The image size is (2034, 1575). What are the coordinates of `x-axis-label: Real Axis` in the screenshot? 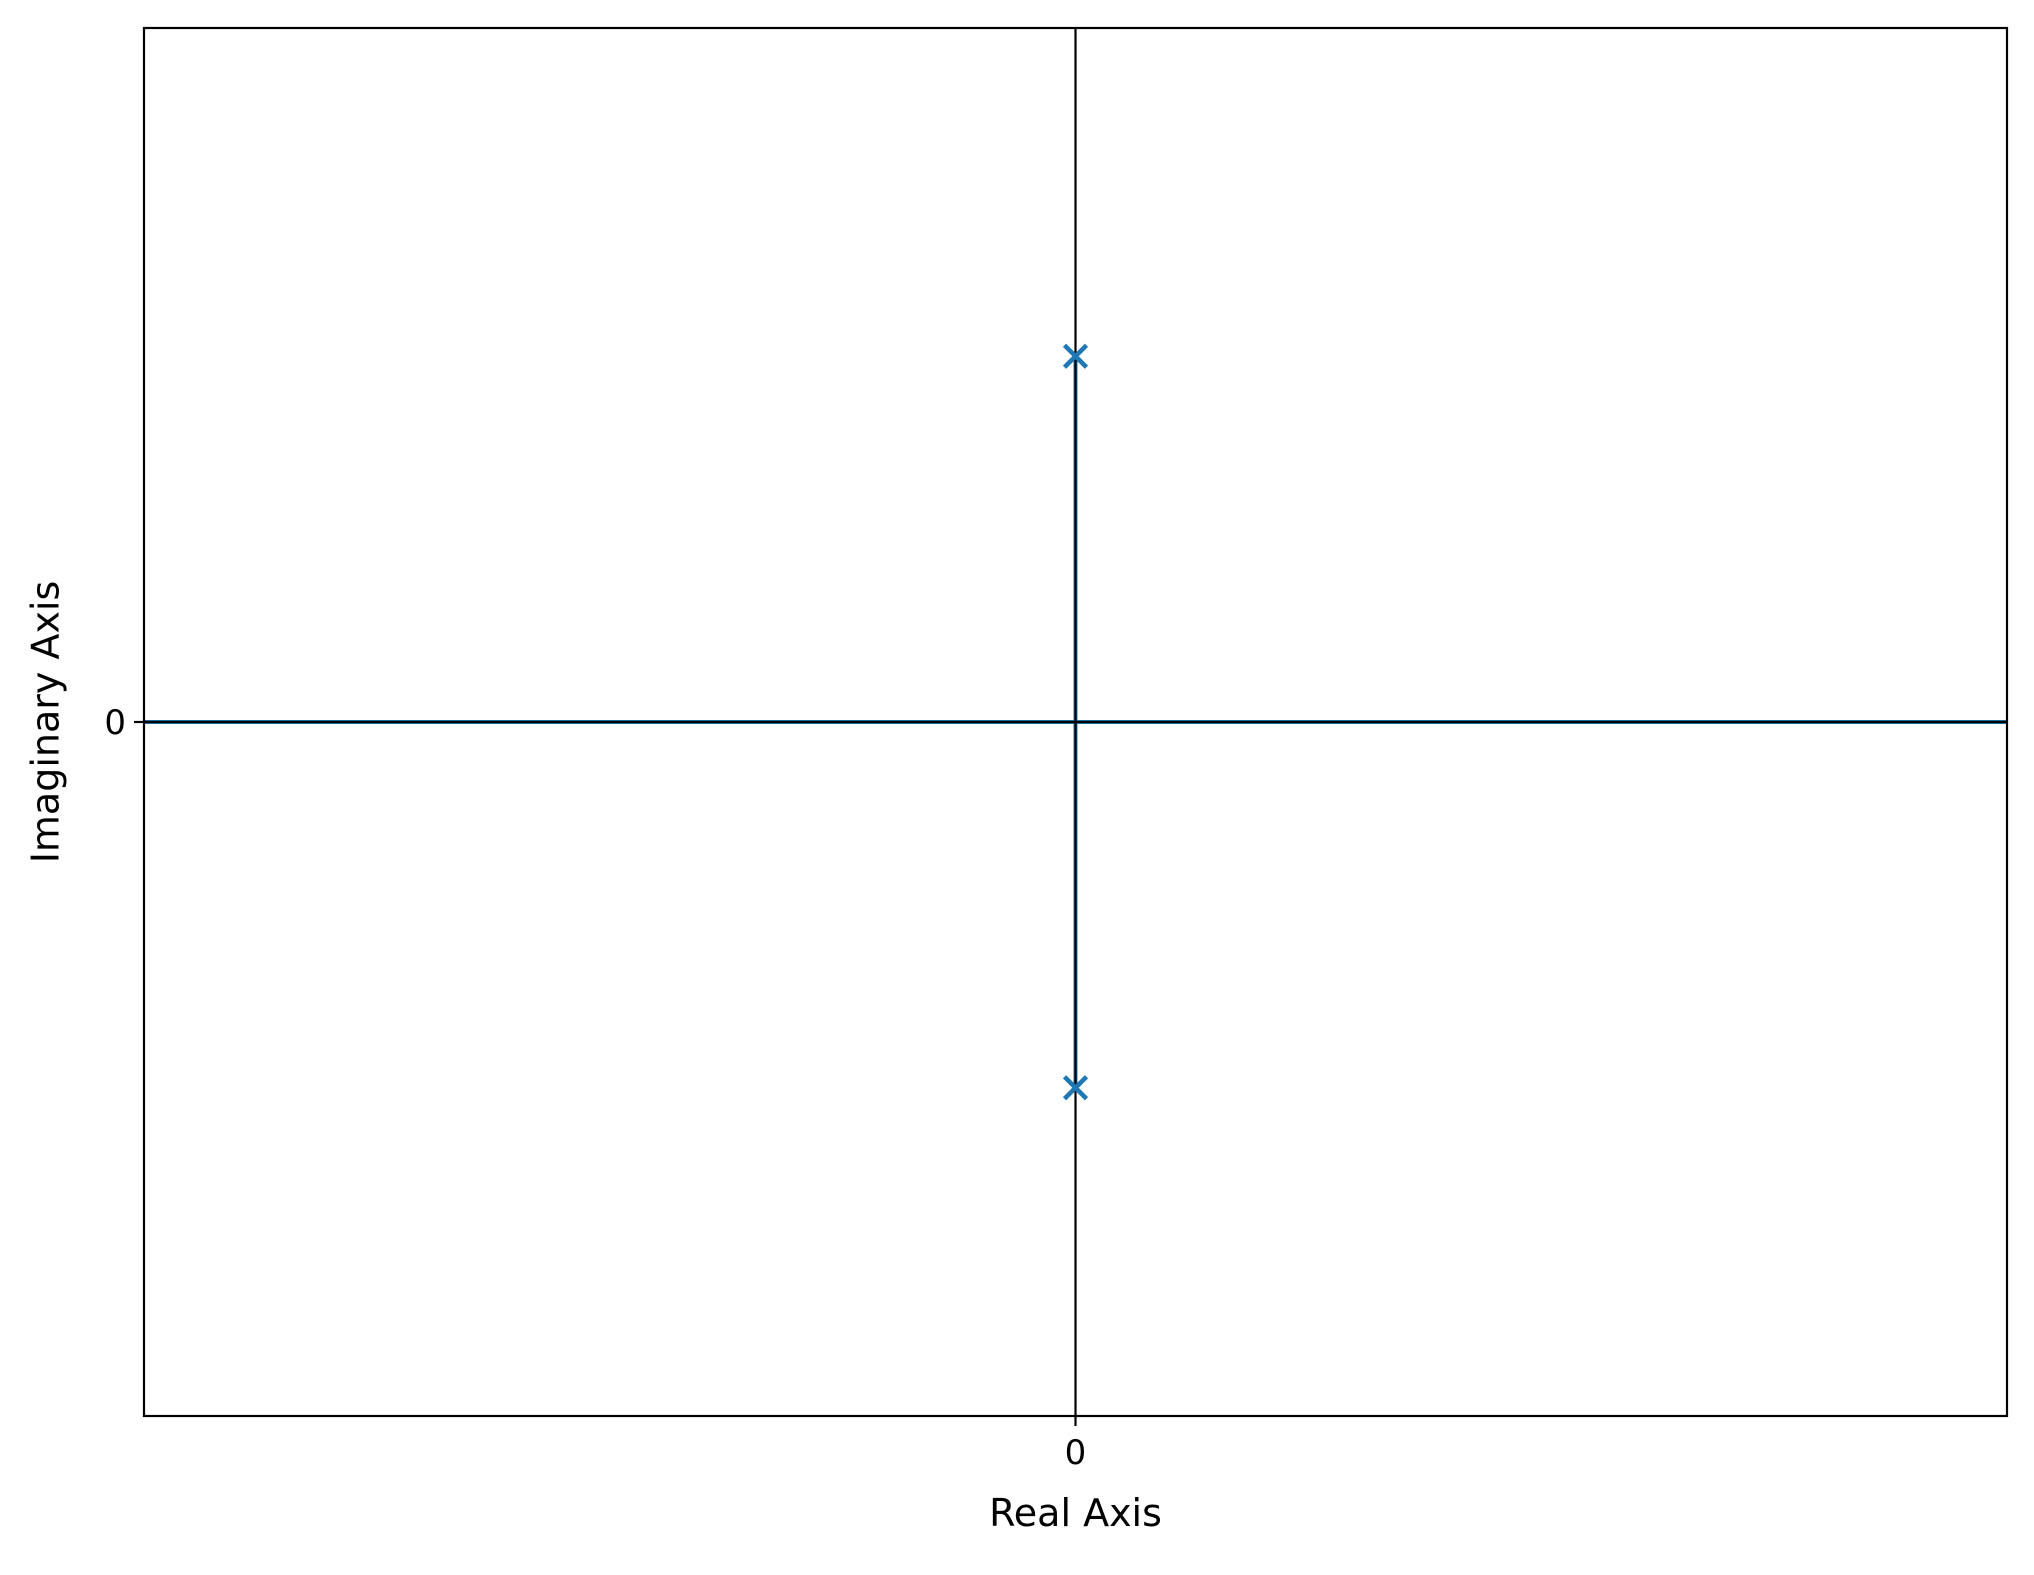 It's located at (1075, 1513).